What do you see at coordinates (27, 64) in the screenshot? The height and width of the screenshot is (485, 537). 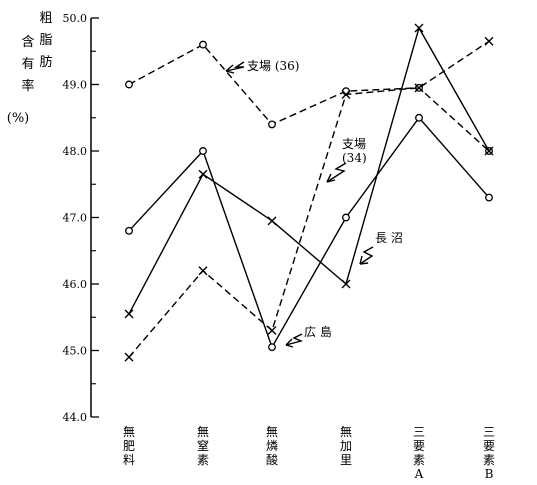 I see `y-axis-label-char: 有` at bounding box center [27, 64].